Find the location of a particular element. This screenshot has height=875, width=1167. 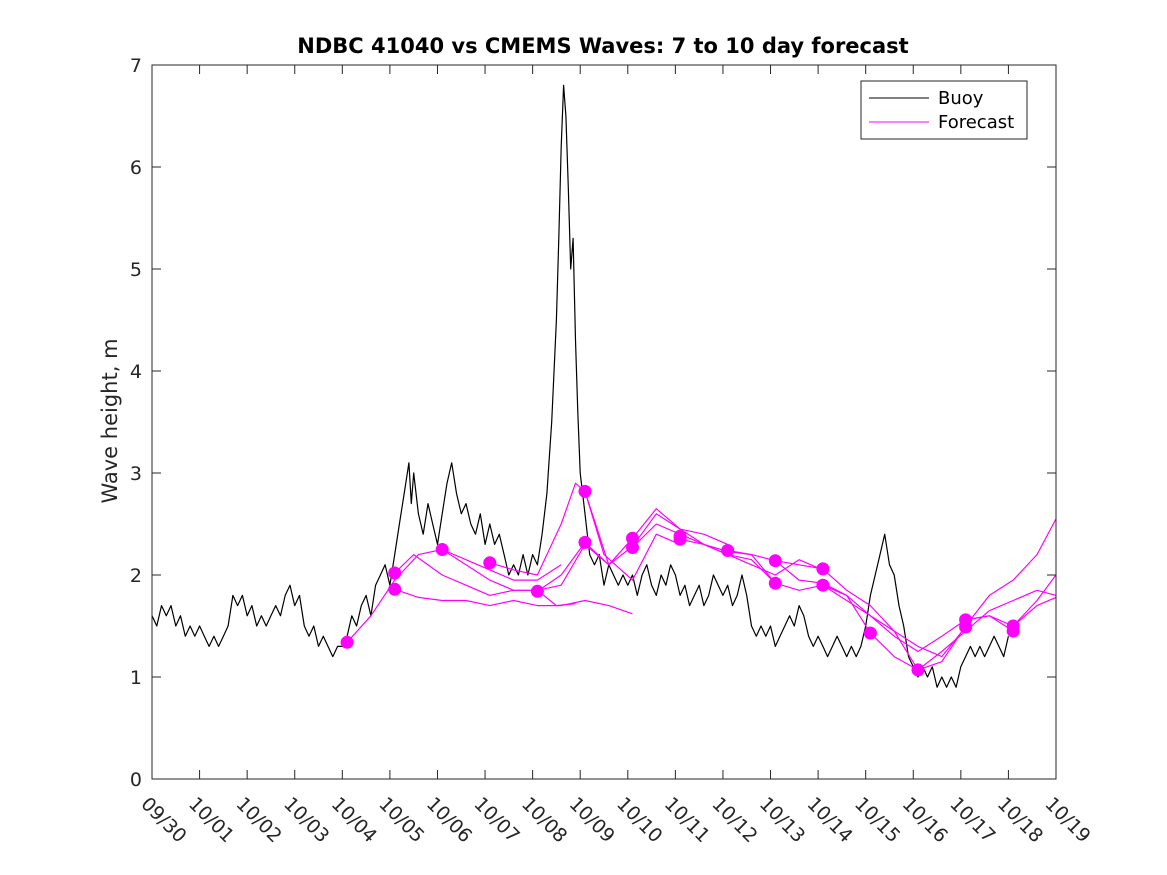

legend-box is located at coordinates (944, 110).